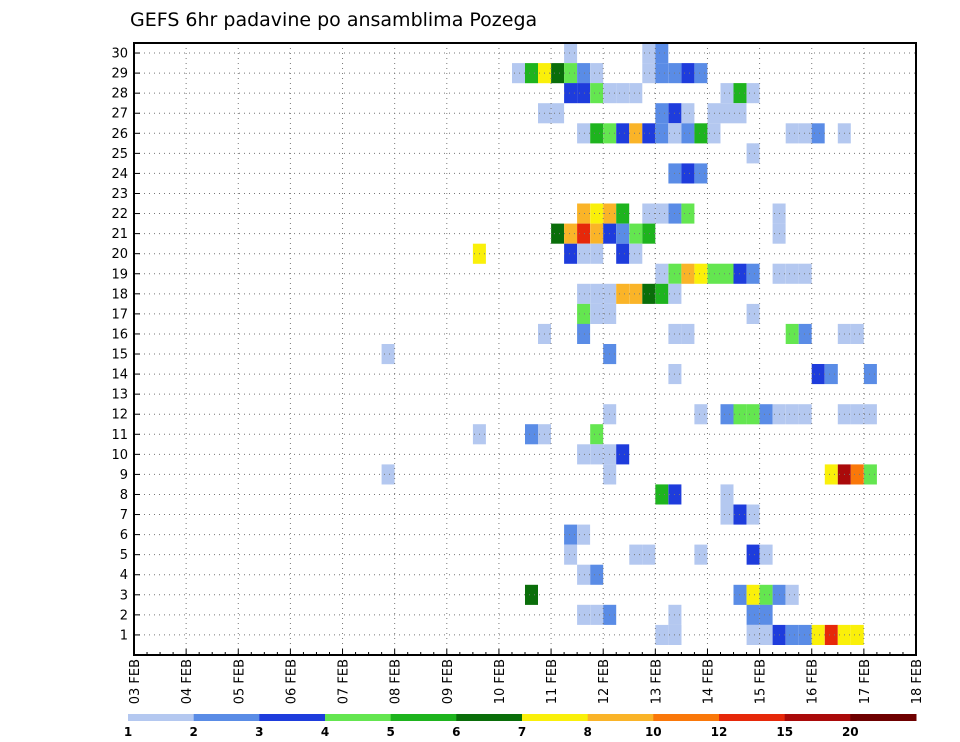  What do you see at coordinates (119, 234) in the screenshot?
I see `y-tick-label: 21` at bounding box center [119, 234].